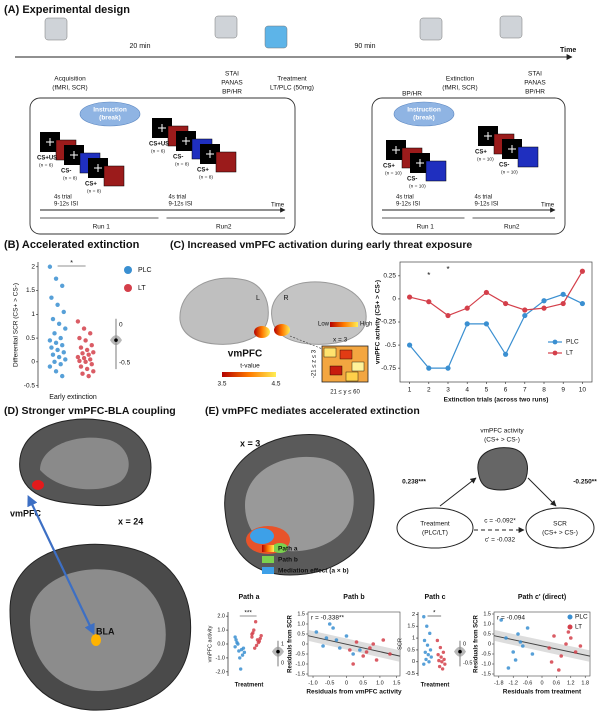 This screenshot has height=720, width=600. What do you see at coordinates (525, 390) in the screenshot?
I see `label: 7` at bounding box center [525, 390].